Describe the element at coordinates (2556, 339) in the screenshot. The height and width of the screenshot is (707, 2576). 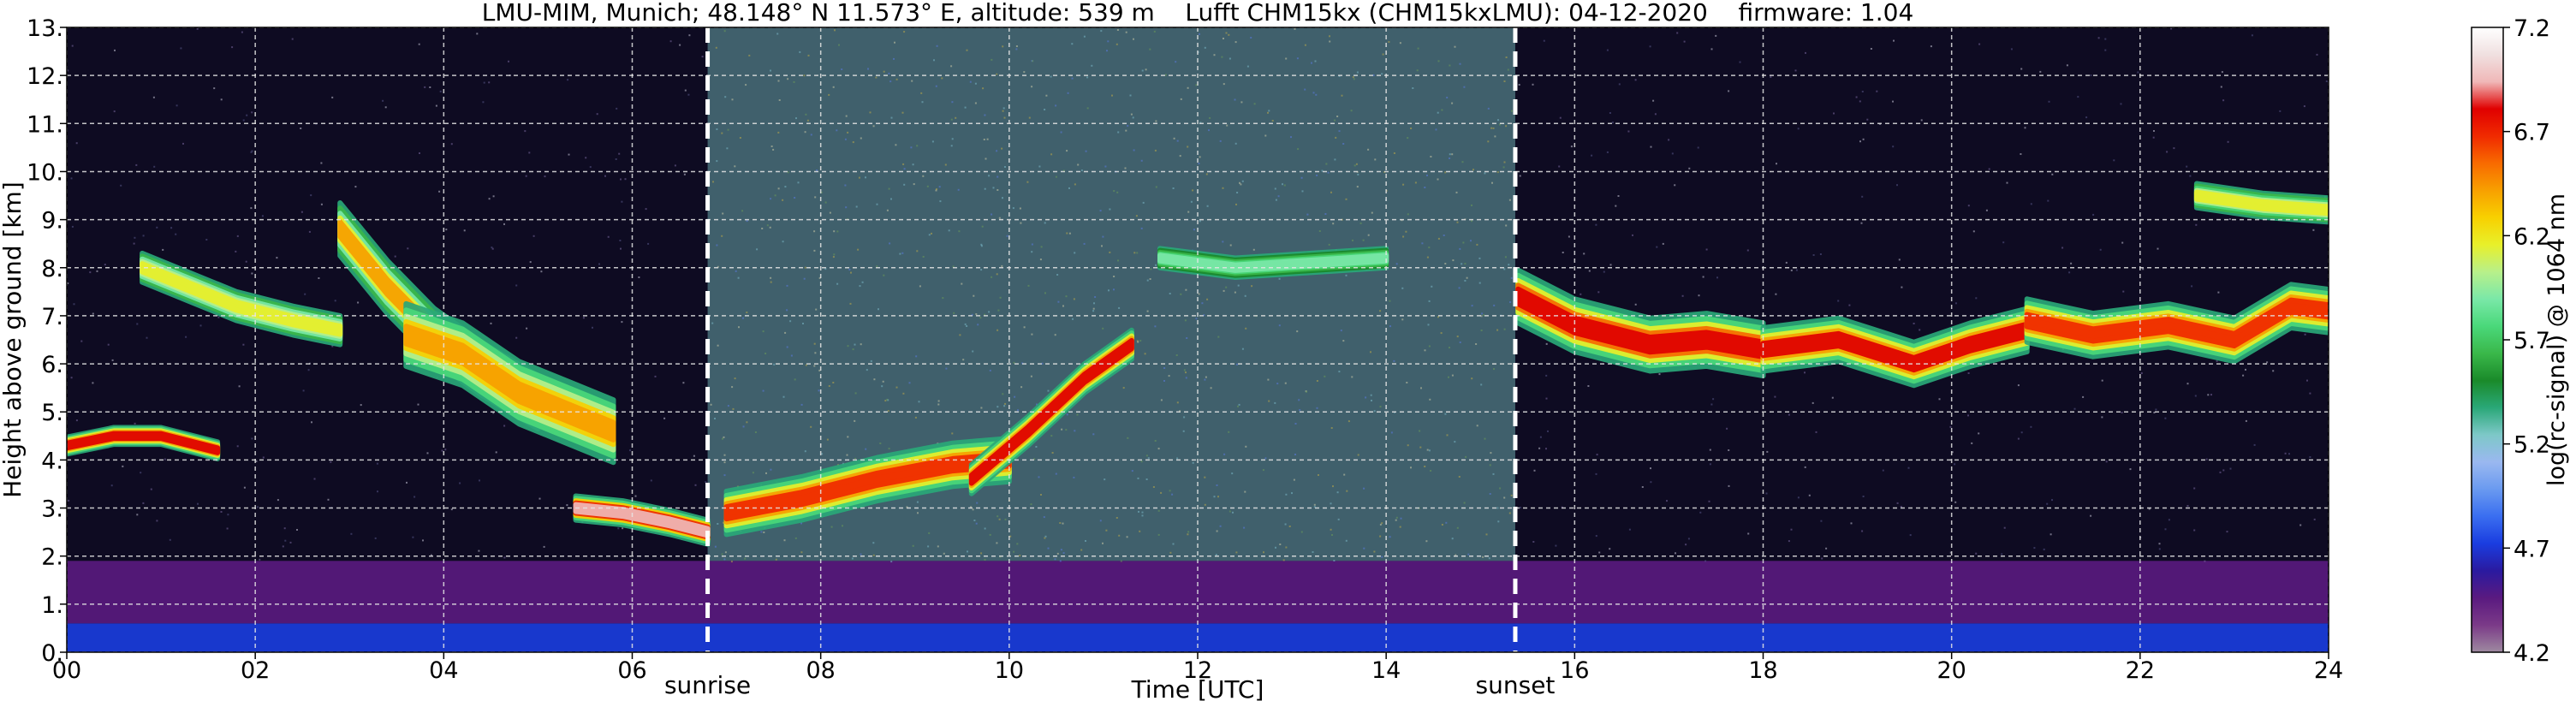
I see `colorbar-label: log(rc-signal) @ 1064 nm` at that location.